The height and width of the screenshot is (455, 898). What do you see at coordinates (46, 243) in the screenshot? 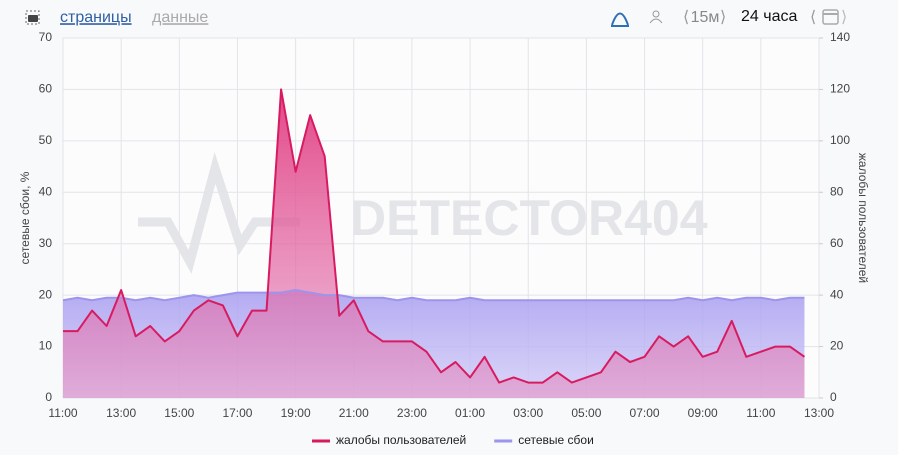
I see `y-tick-label: 30` at bounding box center [46, 243].